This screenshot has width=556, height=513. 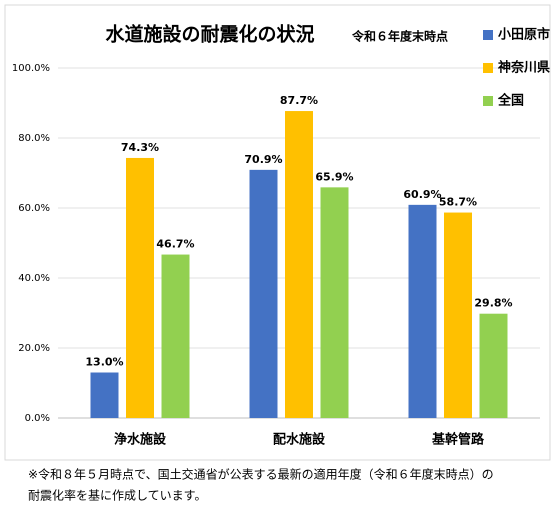 What do you see at coordinates (299, 100) in the screenshot?
I see `value-label: 87.7%` at bounding box center [299, 100].